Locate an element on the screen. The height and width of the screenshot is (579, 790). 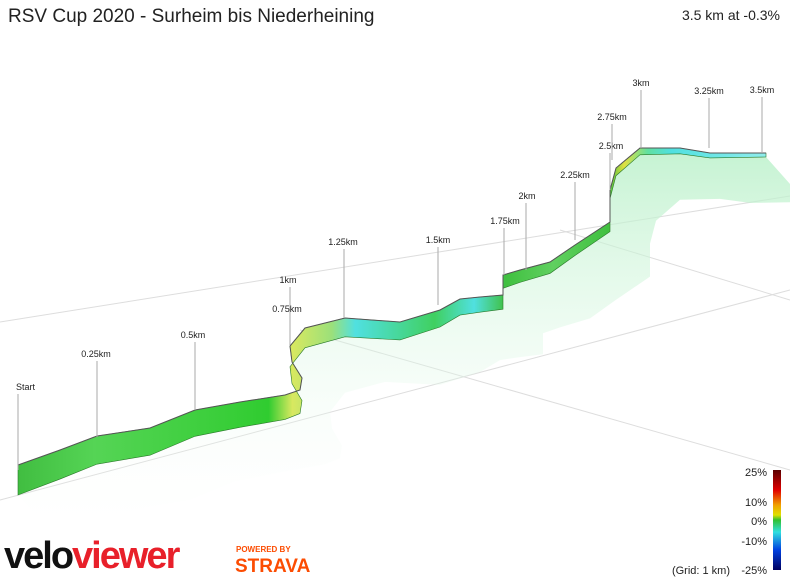
marker-label: 1km is located at coordinates (287, 280).